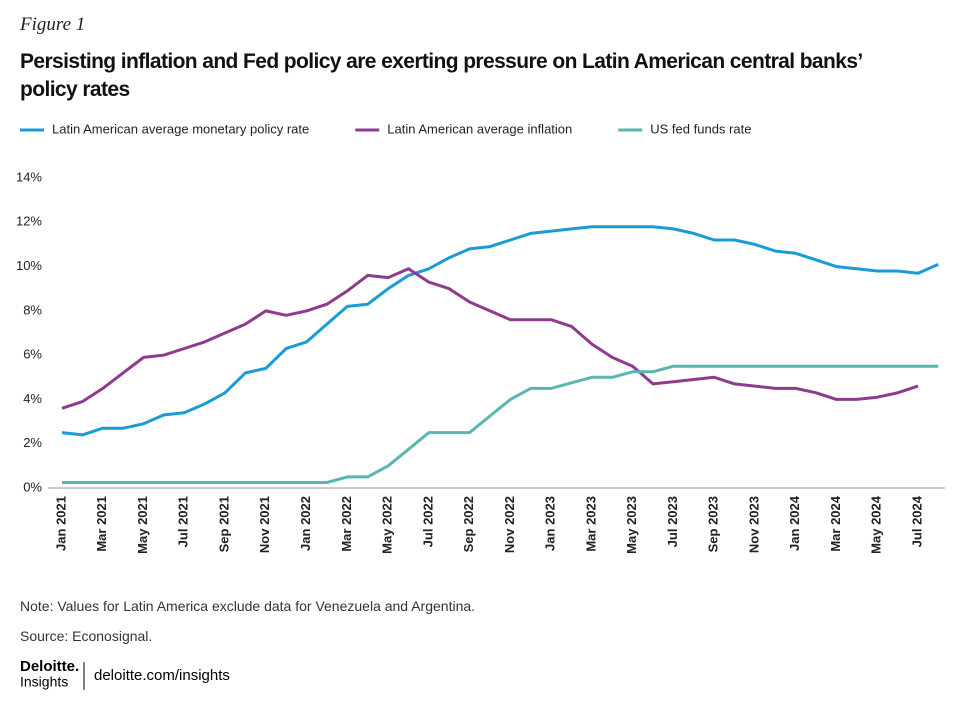 The height and width of the screenshot is (701, 960). What do you see at coordinates (631, 525) in the screenshot?
I see `x-tick-label: May 2023` at bounding box center [631, 525].